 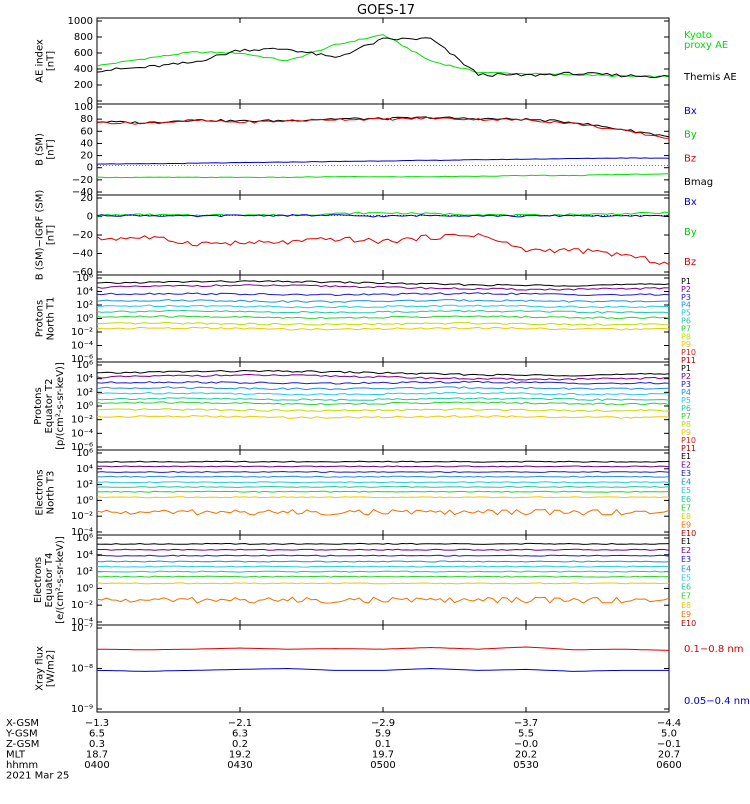 What do you see at coordinates (526, 734) in the screenshot?
I see `x-axis-value: 5.5` at bounding box center [526, 734].